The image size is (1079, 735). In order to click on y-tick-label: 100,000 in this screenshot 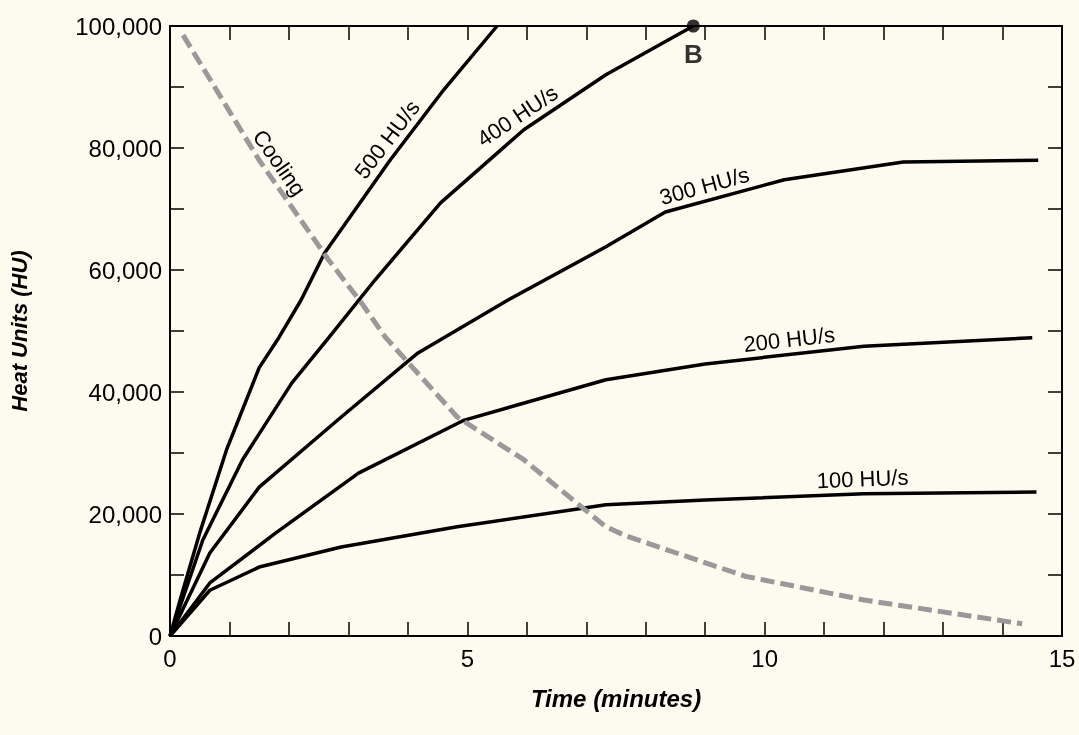, I will do `click(118, 26)`.